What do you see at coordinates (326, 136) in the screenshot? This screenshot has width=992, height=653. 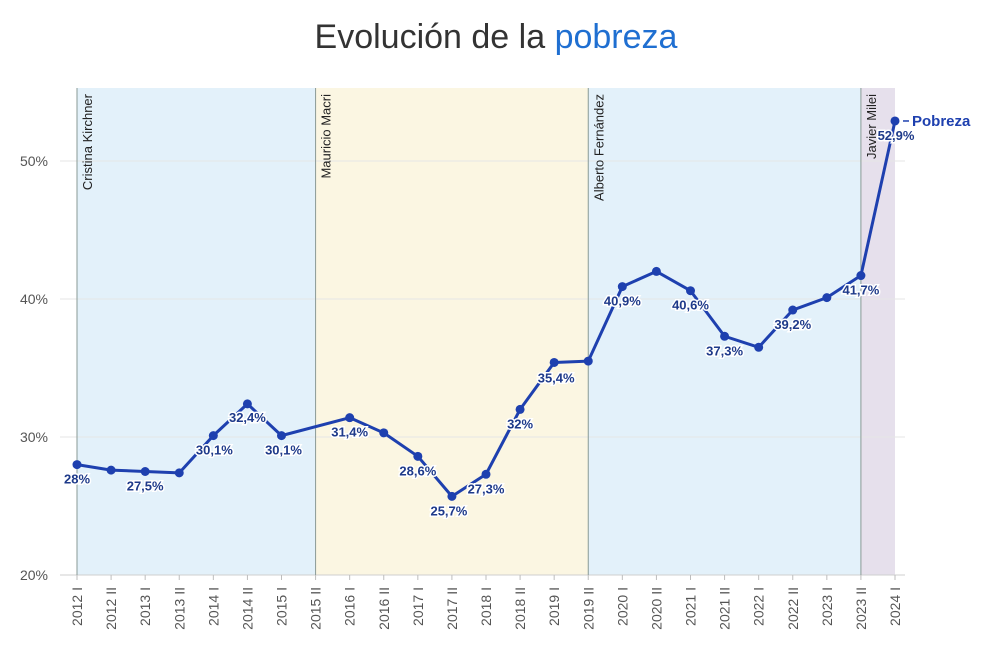 I see `presidency-label-1: Mauricio Macri` at bounding box center [326, 136].